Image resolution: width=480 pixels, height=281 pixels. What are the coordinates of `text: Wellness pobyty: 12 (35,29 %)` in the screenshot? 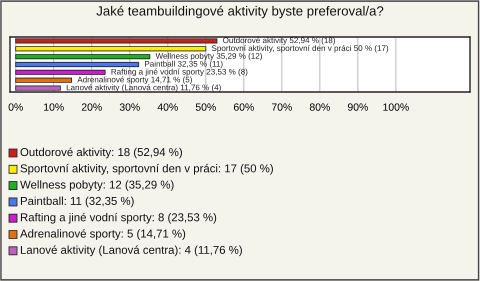 It's located at (97, 185).